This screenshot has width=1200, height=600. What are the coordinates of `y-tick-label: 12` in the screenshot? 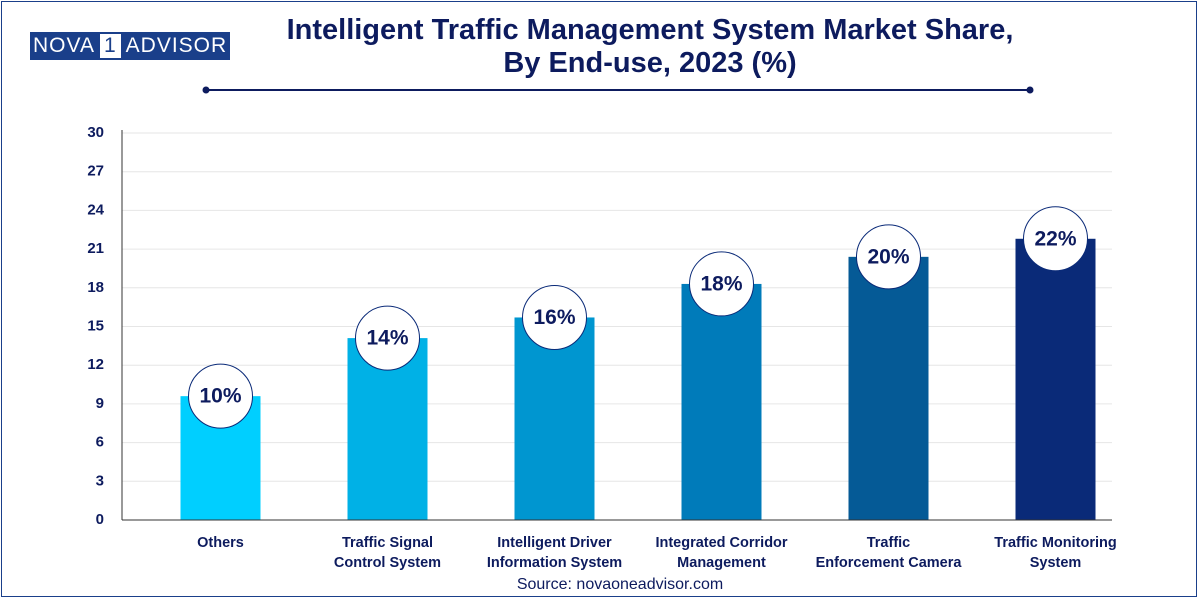 It's located at (95, 364).